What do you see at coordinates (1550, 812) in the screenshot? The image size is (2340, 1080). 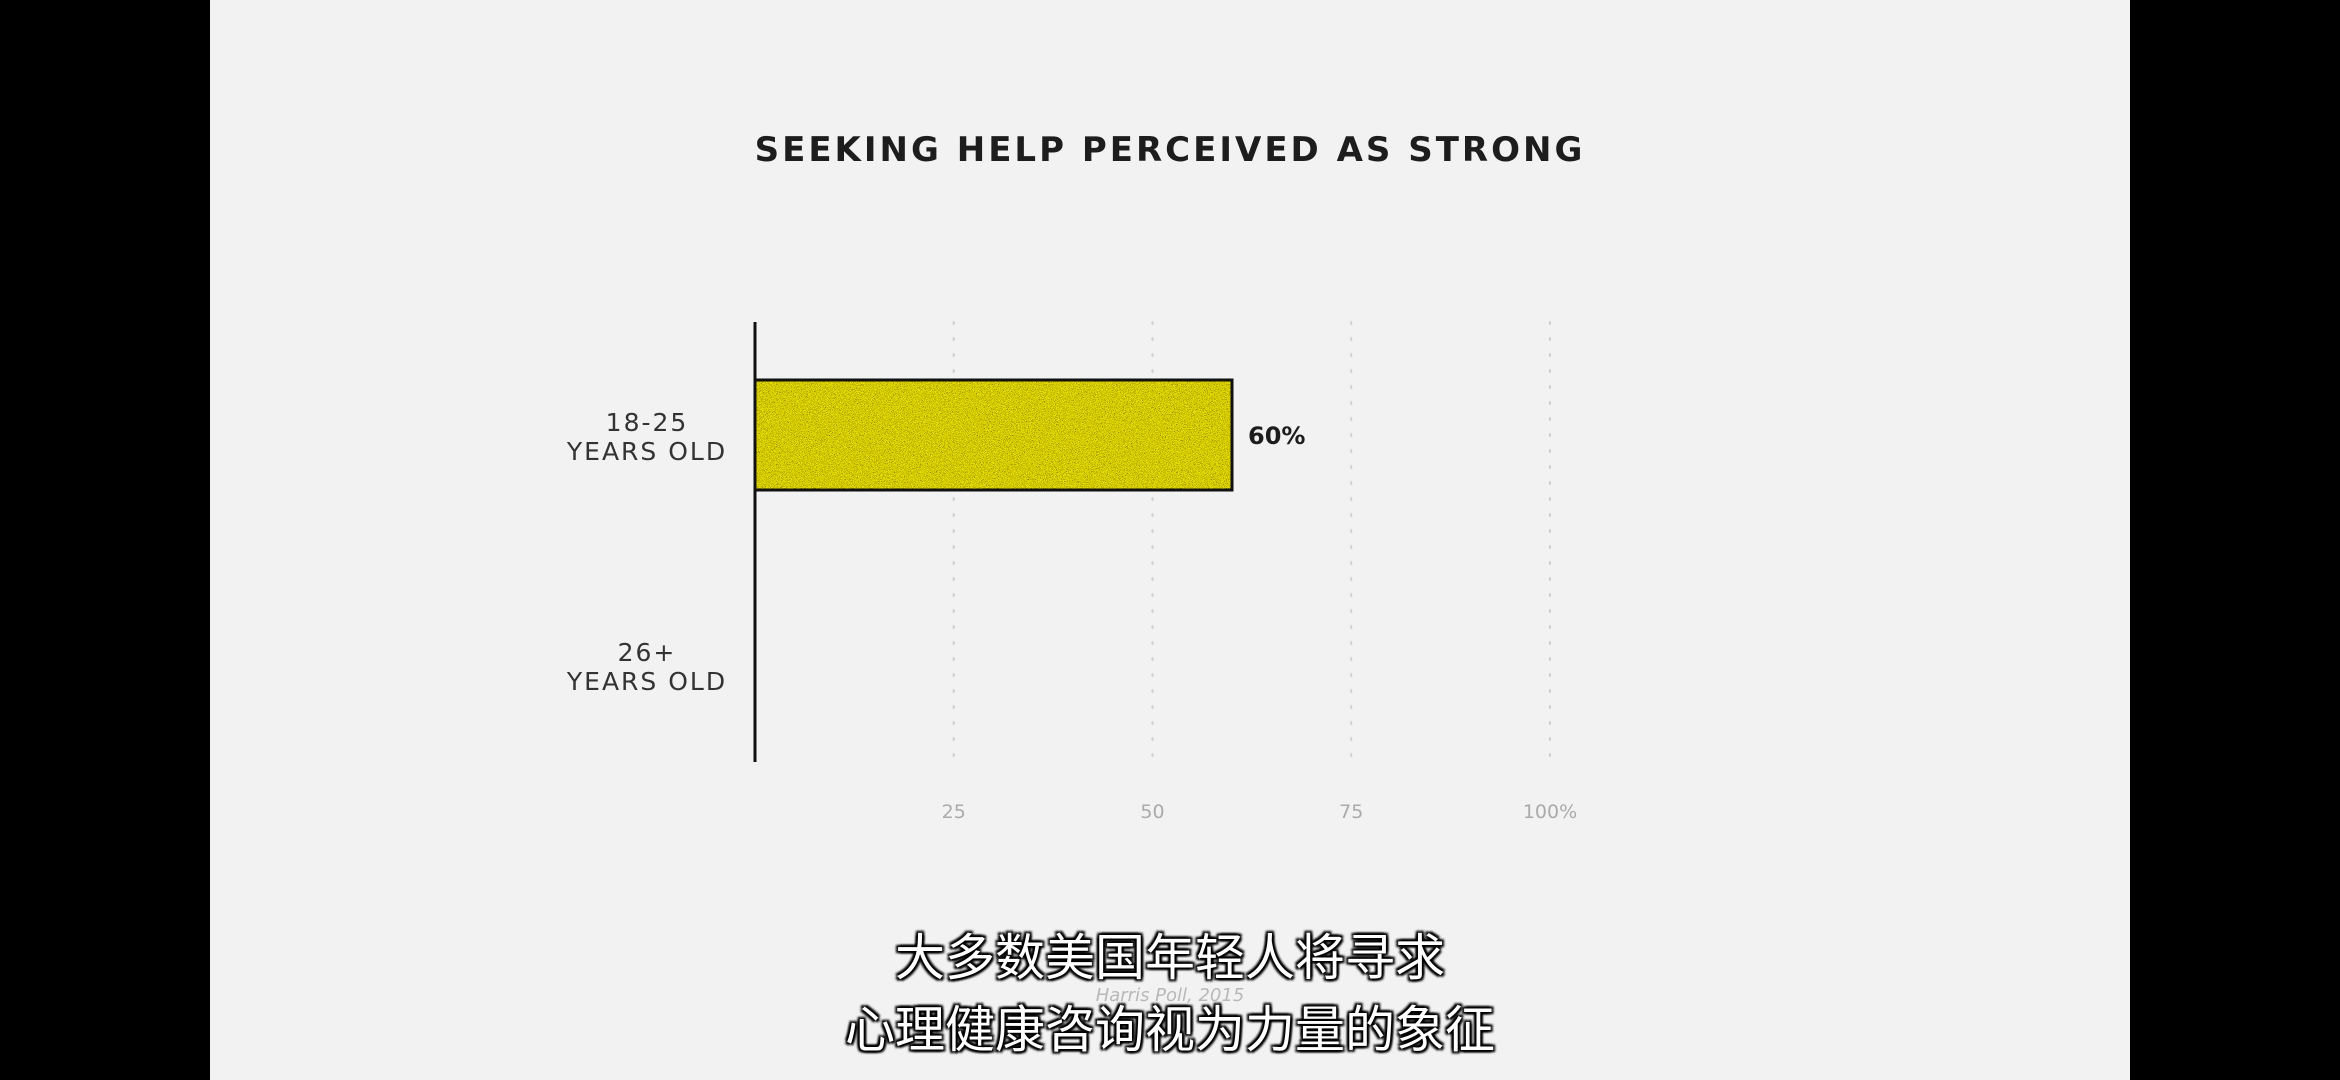 I see `x-tick-label: 100%` at bounding box center [1550, 812].